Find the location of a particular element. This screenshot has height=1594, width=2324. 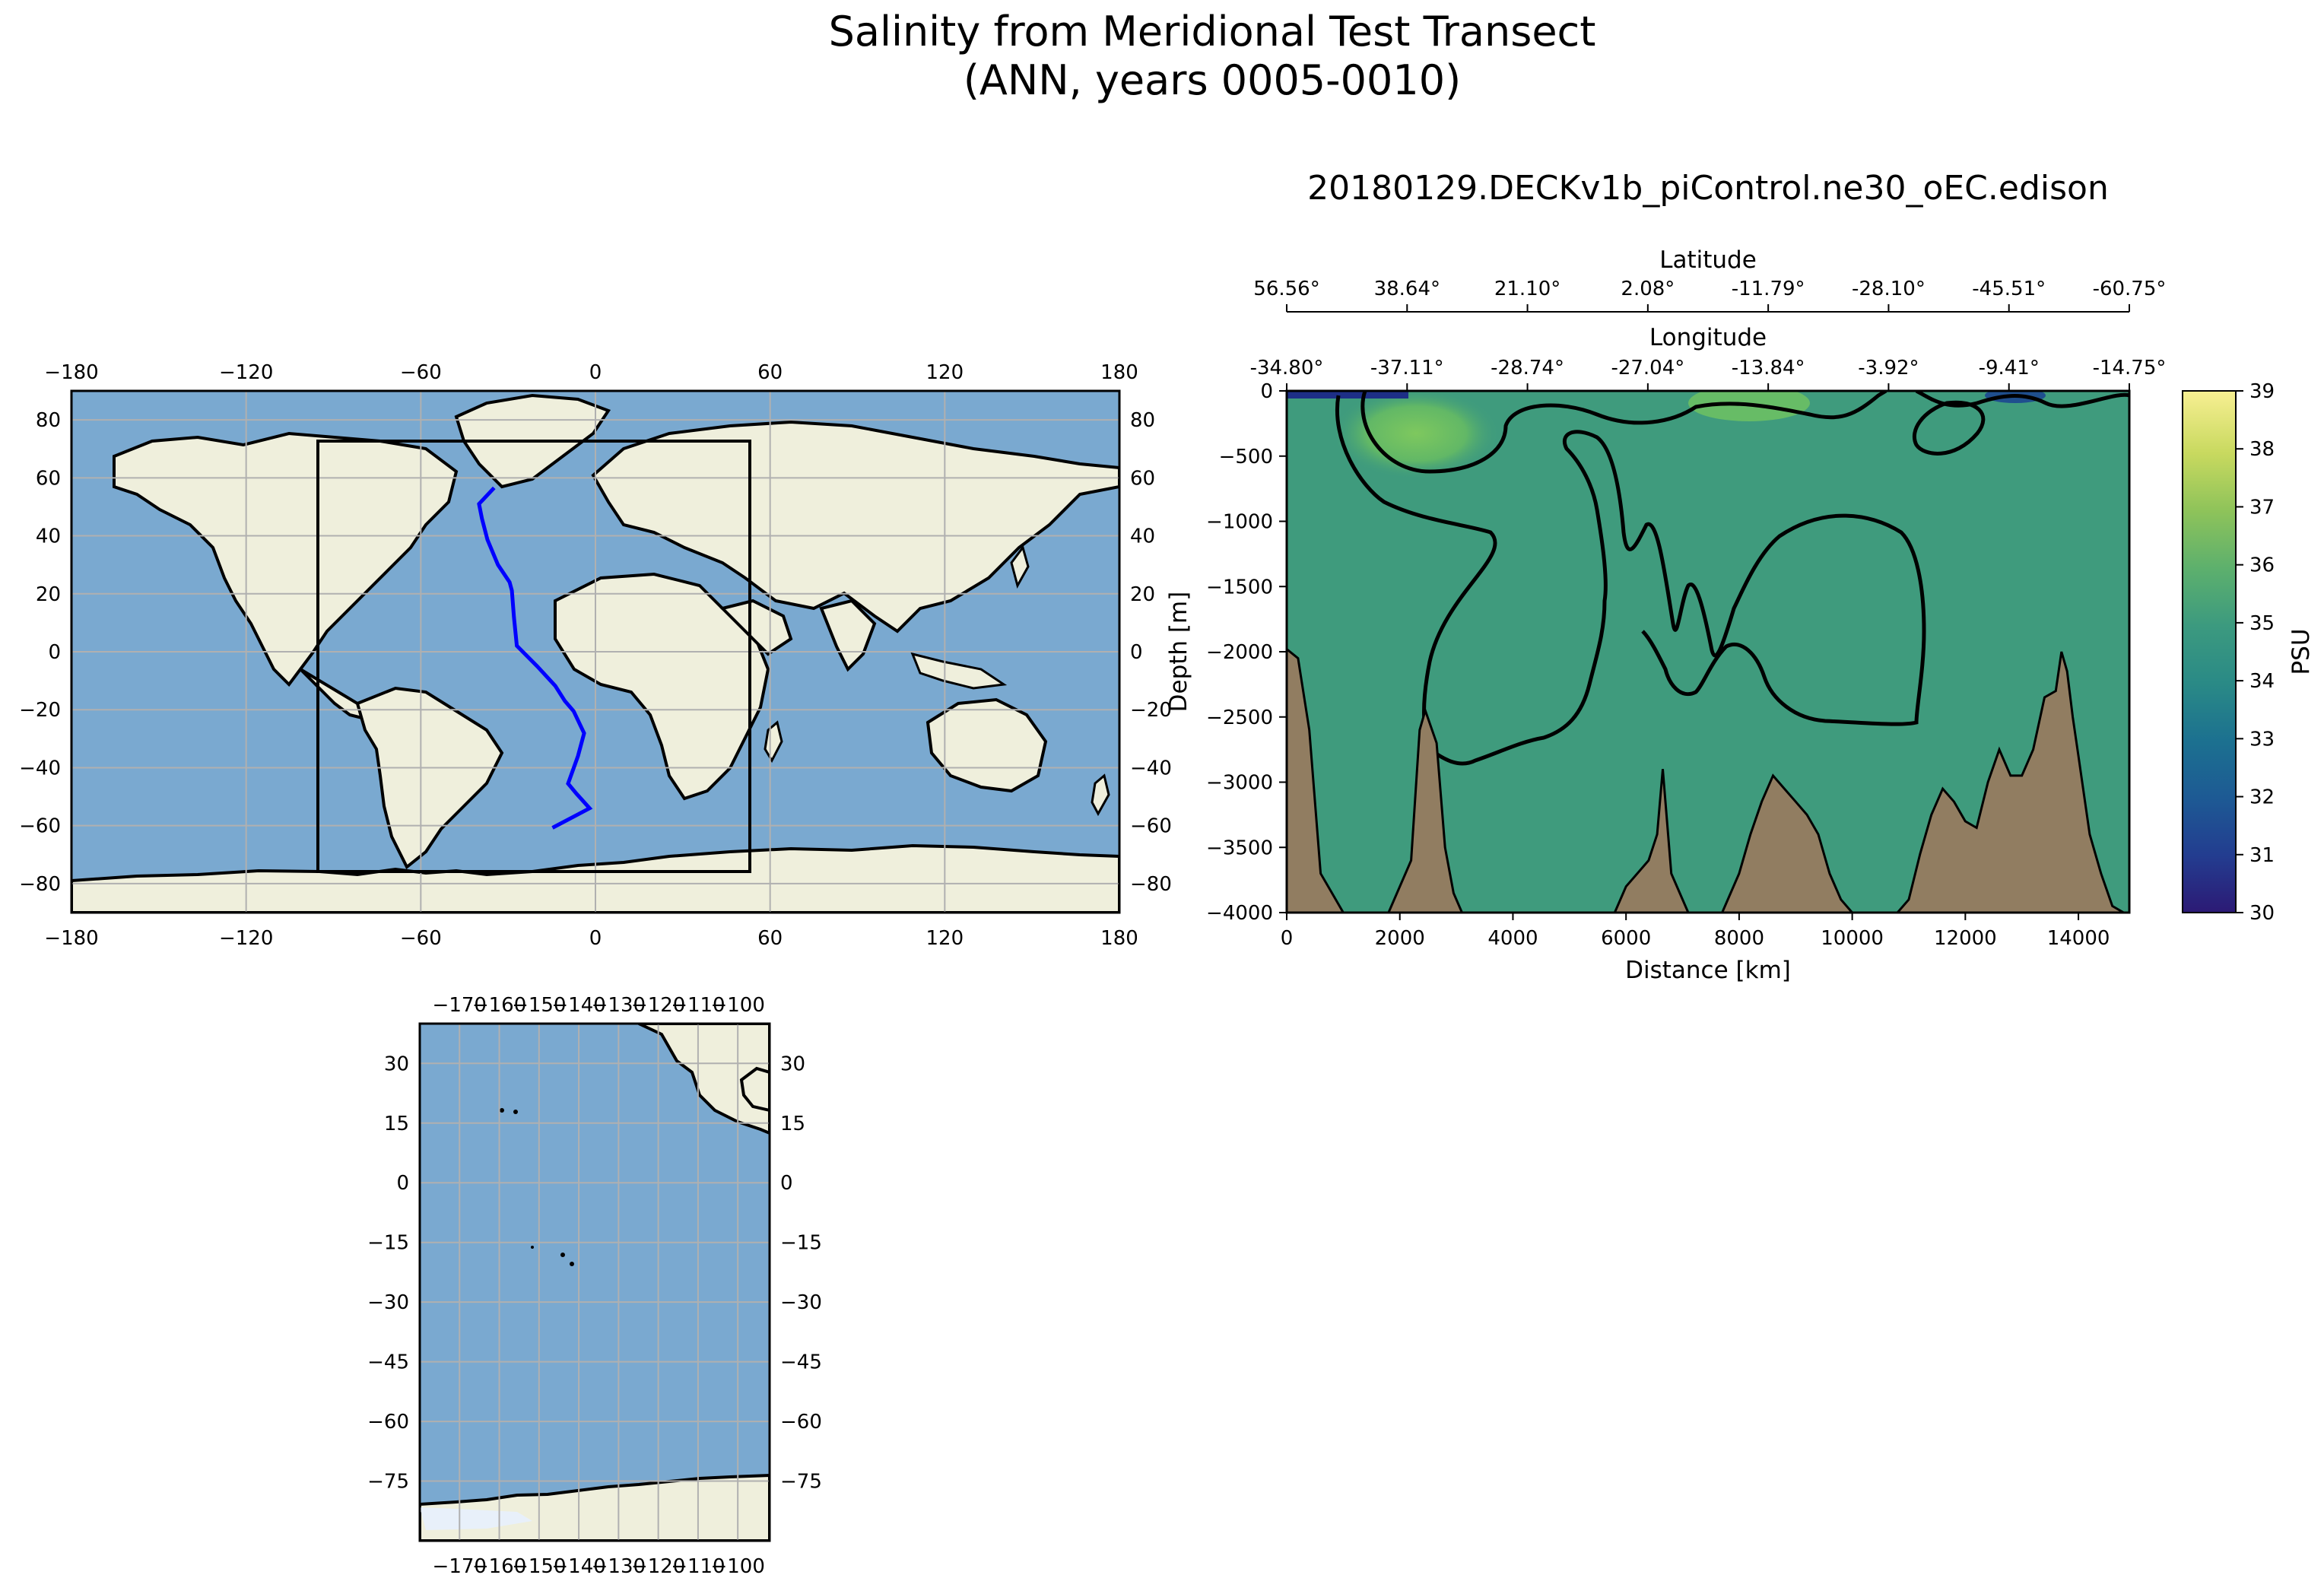

x-tick-label: 2000 is located at coordinates (1400, 938).